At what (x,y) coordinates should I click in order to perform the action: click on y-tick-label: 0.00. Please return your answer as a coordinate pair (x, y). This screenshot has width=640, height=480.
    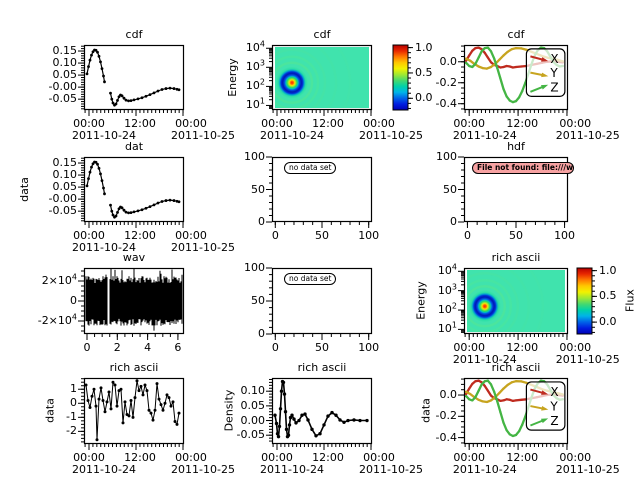
    Looking at the image, I should click on (253, 420).